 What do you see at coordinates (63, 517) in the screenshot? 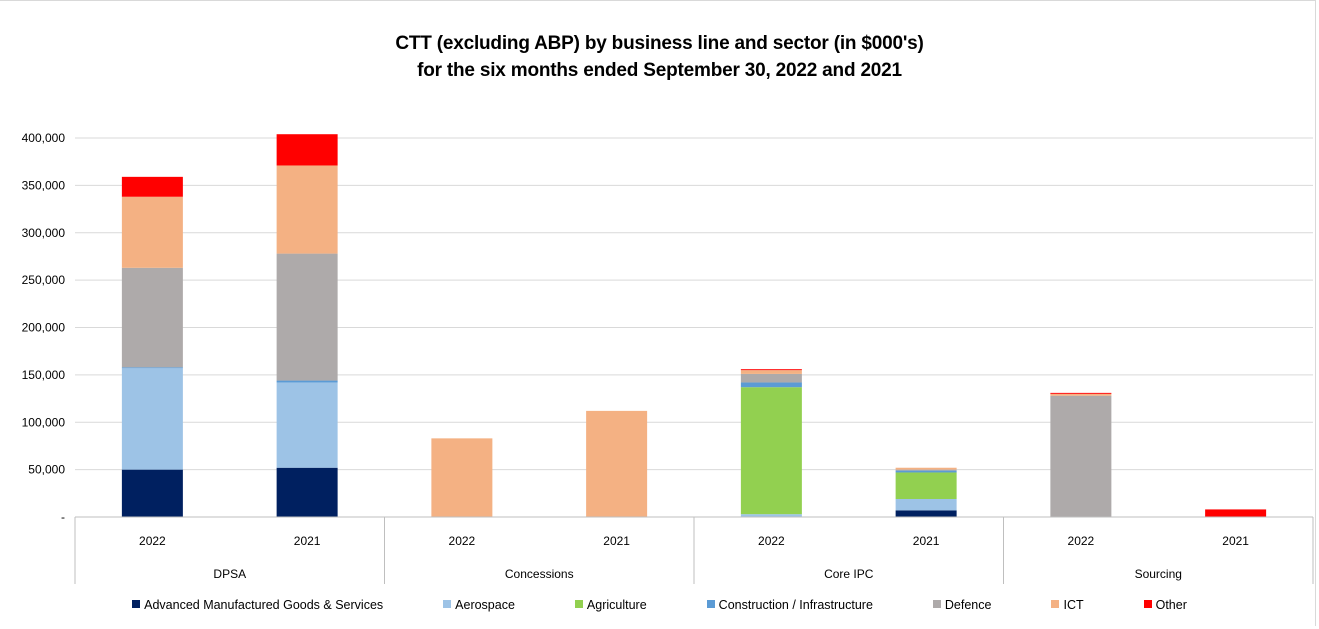
I see `y-tick-label: -` at bounding box center [63, 517].